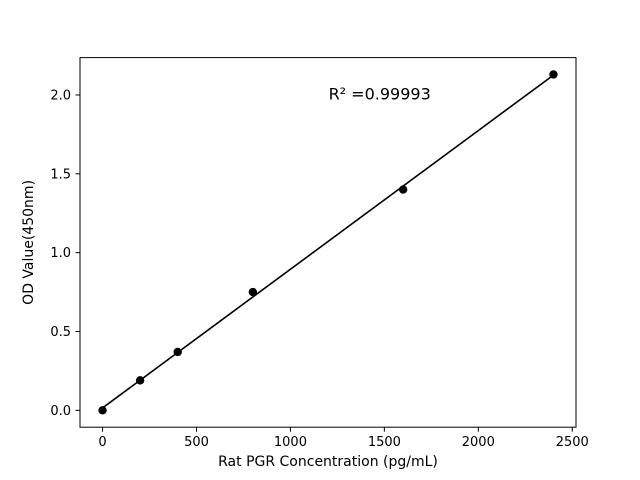 This screenshot has width=640, height=480. What do you see at coordinates (380, 94) in the screenshot?
I see `r-squared-annotation: R² =0.99993` at bounding box center [380, 94].